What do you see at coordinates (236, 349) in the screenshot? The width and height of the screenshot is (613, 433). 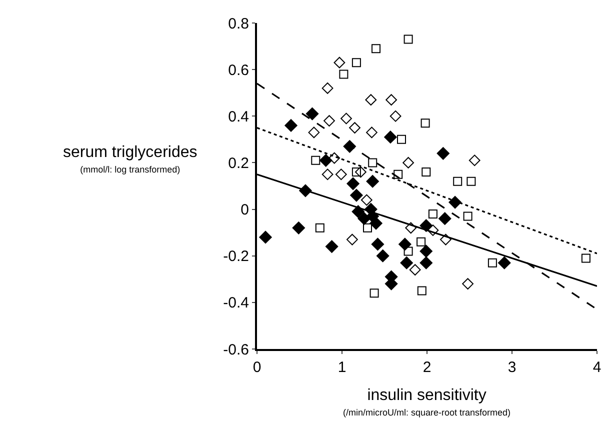 I see `y-tick-label: -0.6` at bounding box center [236, 349].